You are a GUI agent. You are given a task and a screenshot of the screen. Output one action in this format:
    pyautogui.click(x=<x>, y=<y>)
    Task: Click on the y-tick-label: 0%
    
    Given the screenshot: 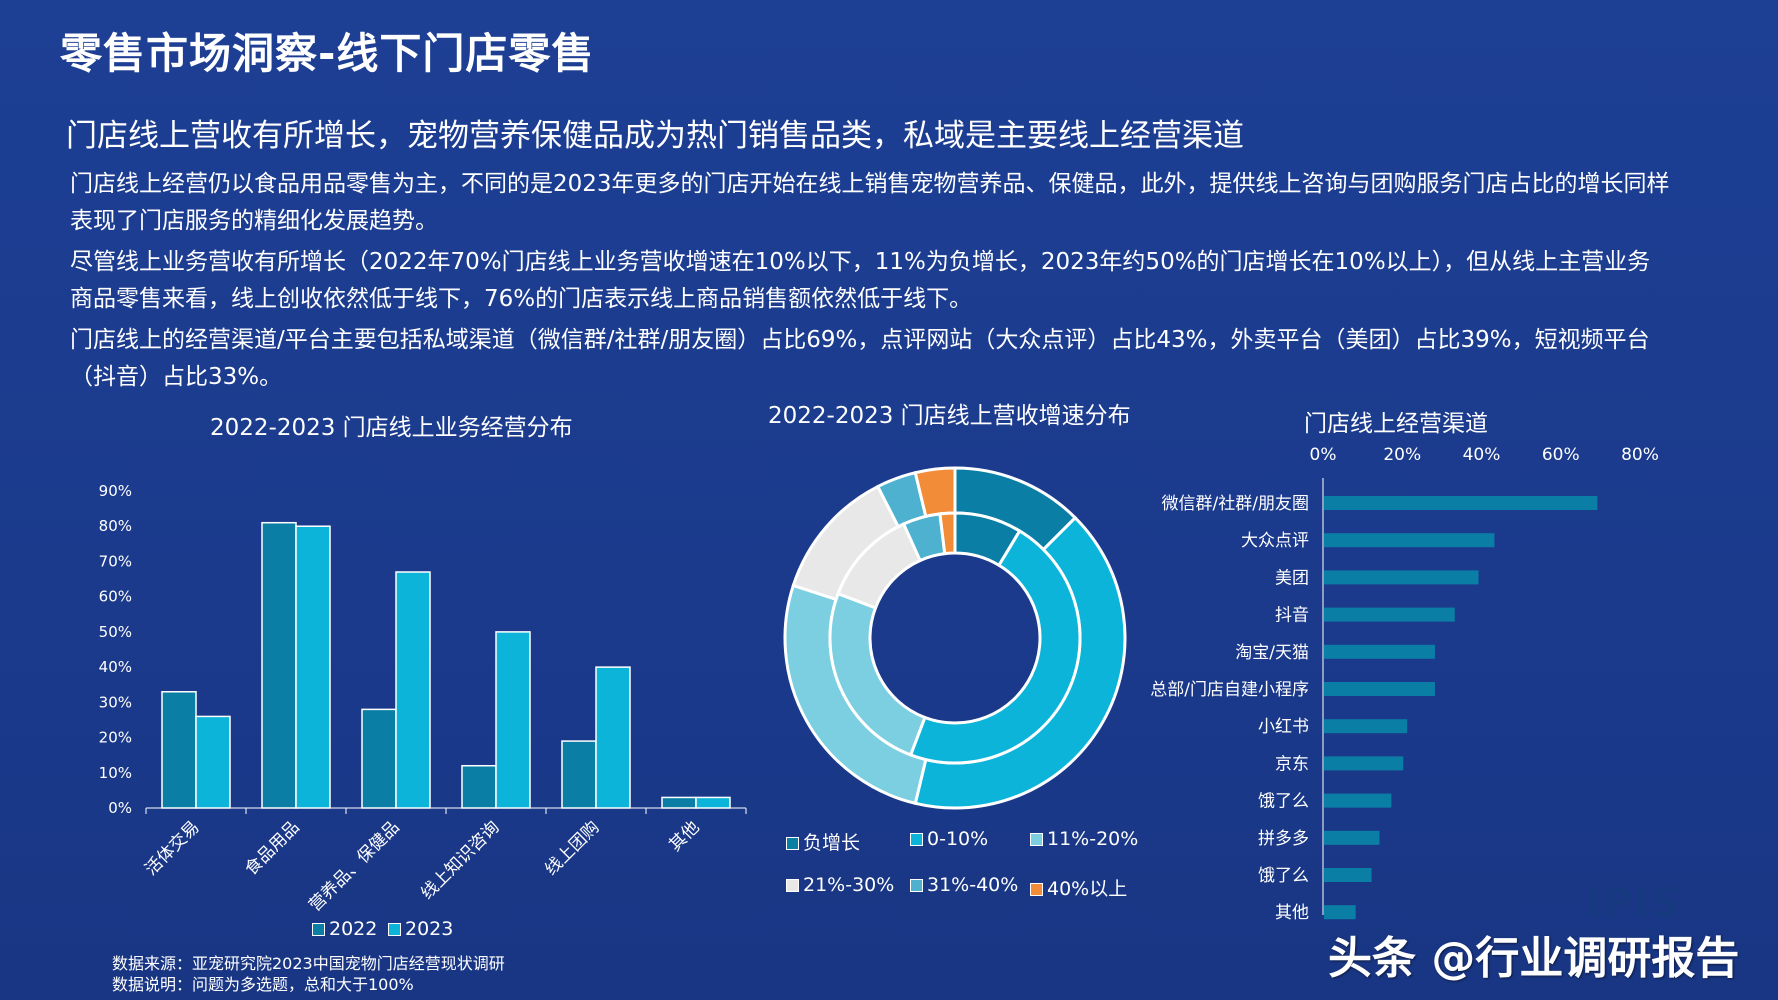 What is the action you would take?
    pyautogui.click(x=120, y=808)
    